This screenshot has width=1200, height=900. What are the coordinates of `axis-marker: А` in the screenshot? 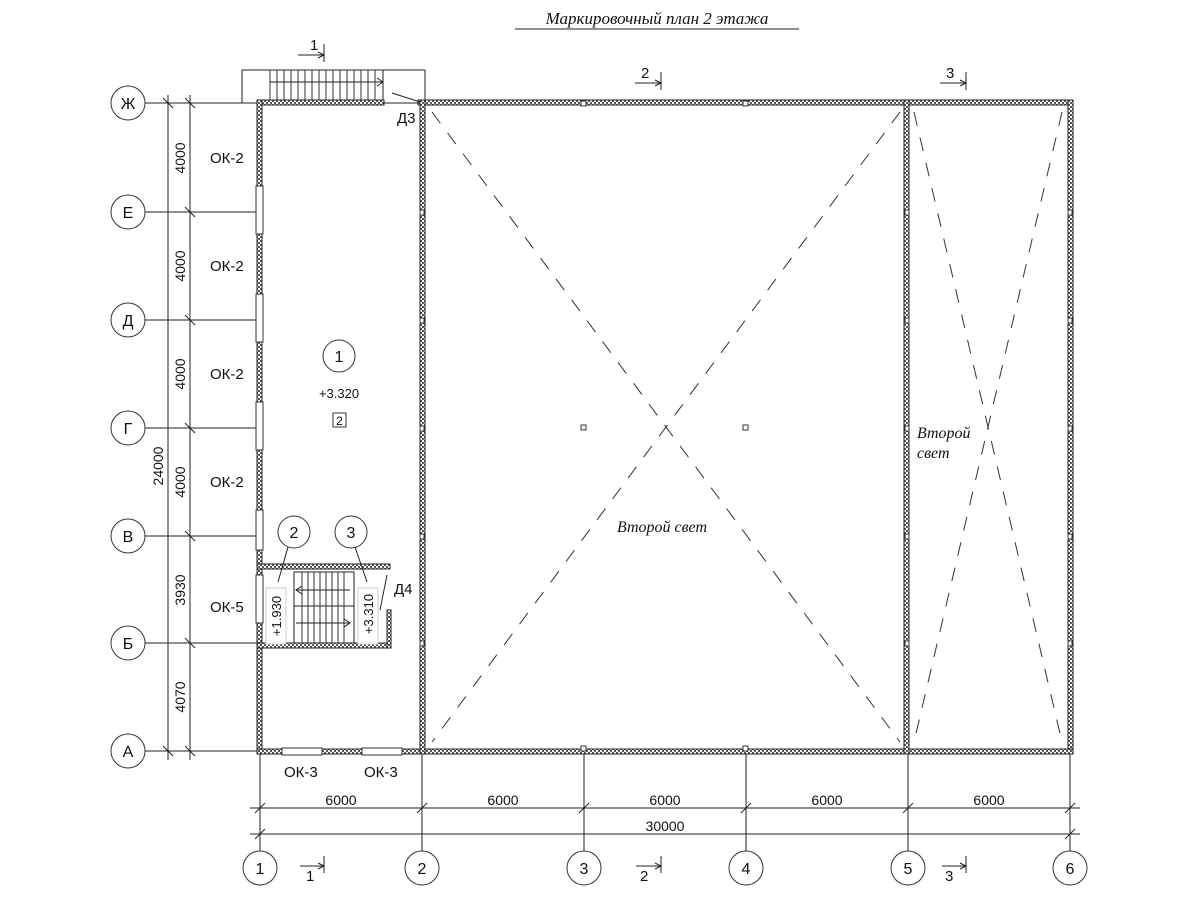 It's located at (128, 751).